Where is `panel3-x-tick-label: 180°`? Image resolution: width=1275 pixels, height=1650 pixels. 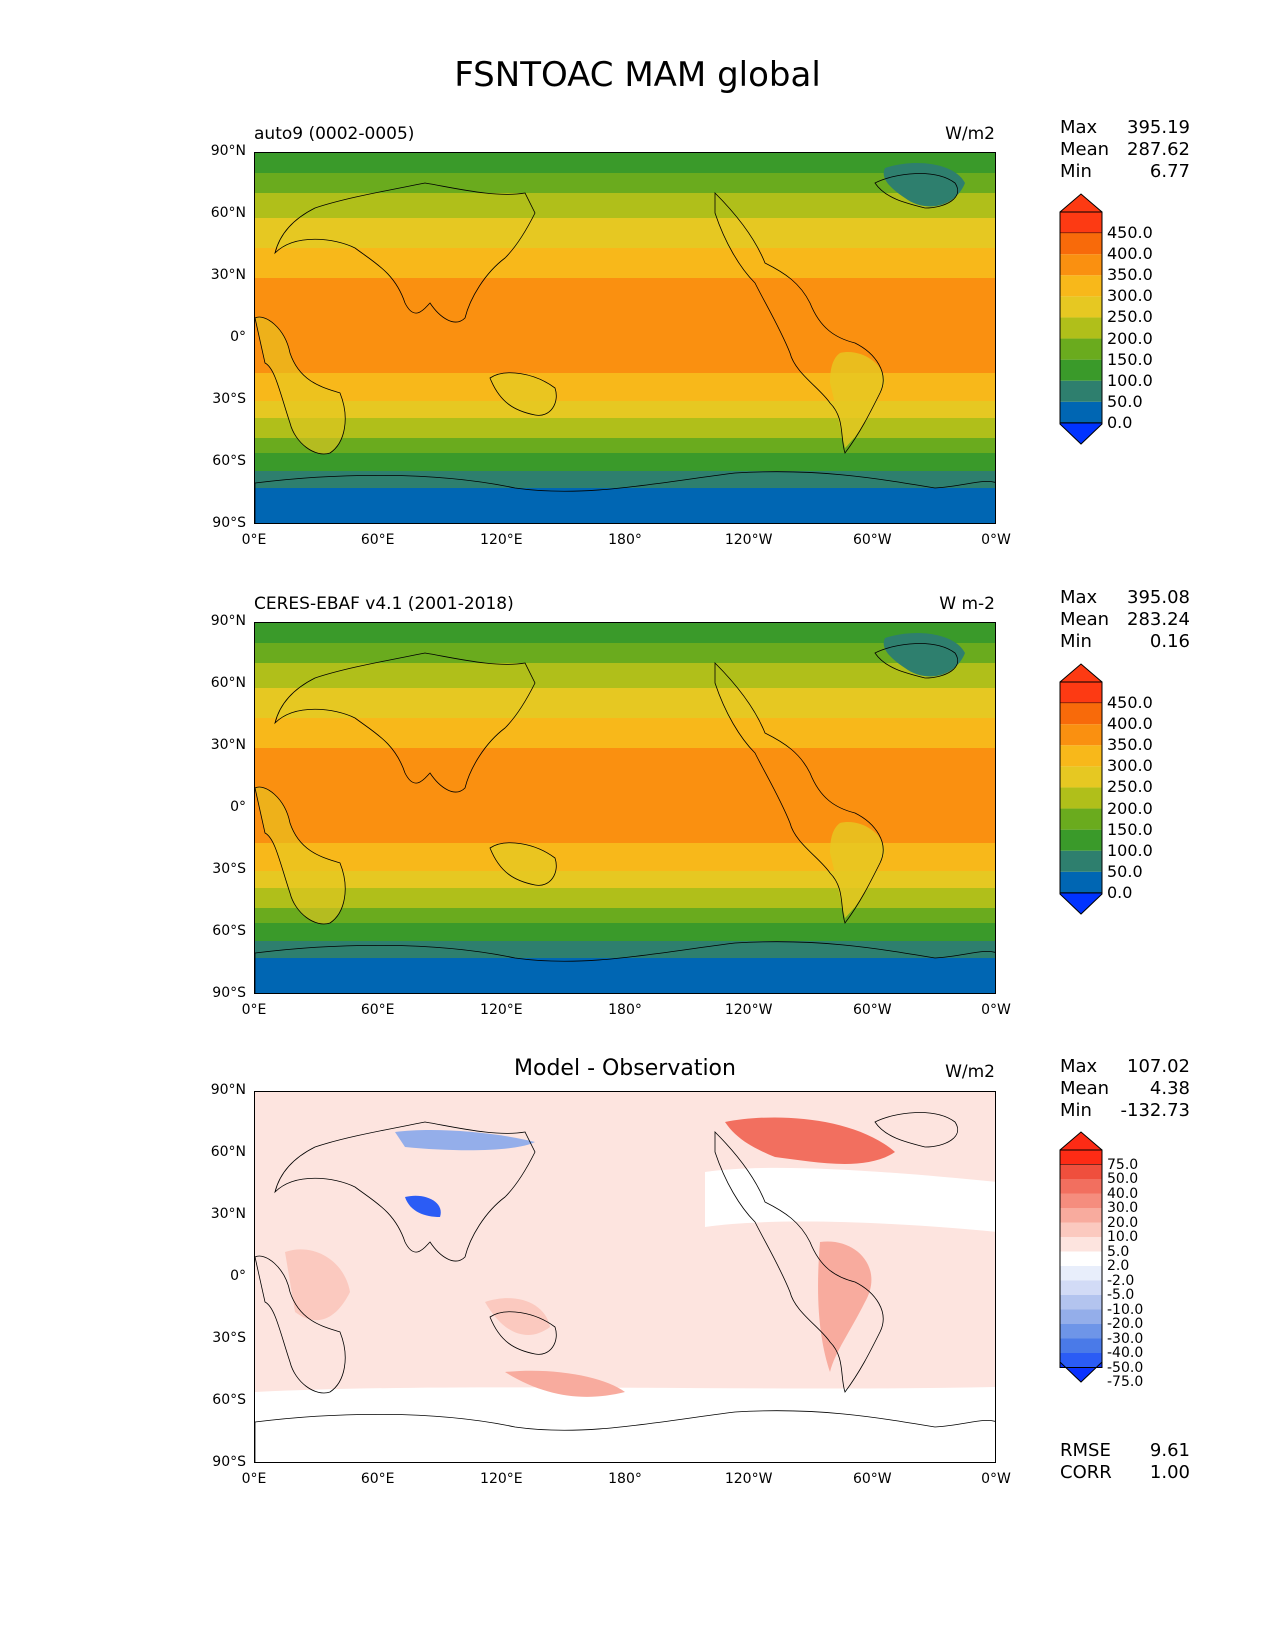
panel3-x-tick-label: 180° is located at coordinates (625, 1479).